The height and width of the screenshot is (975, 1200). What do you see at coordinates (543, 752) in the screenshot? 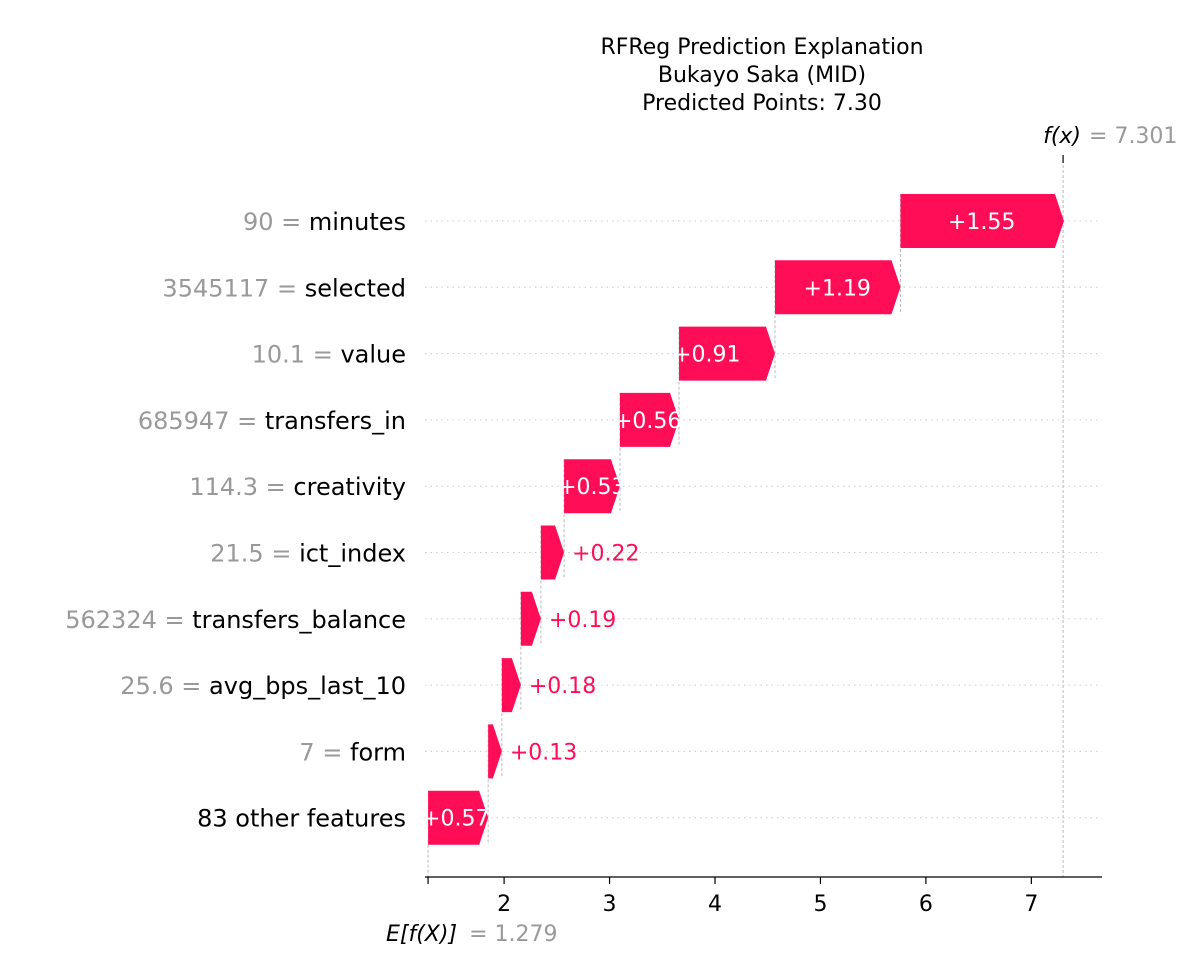
I see `bar-value-label: +0.13` at bounding box center [543, 752].